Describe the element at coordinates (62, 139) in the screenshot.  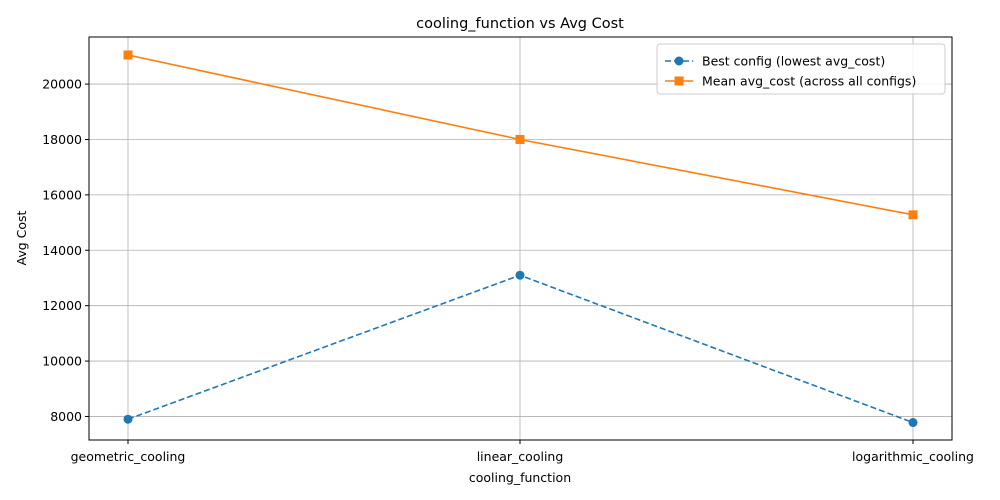
I see `y-tick-label: 18000` at that location.